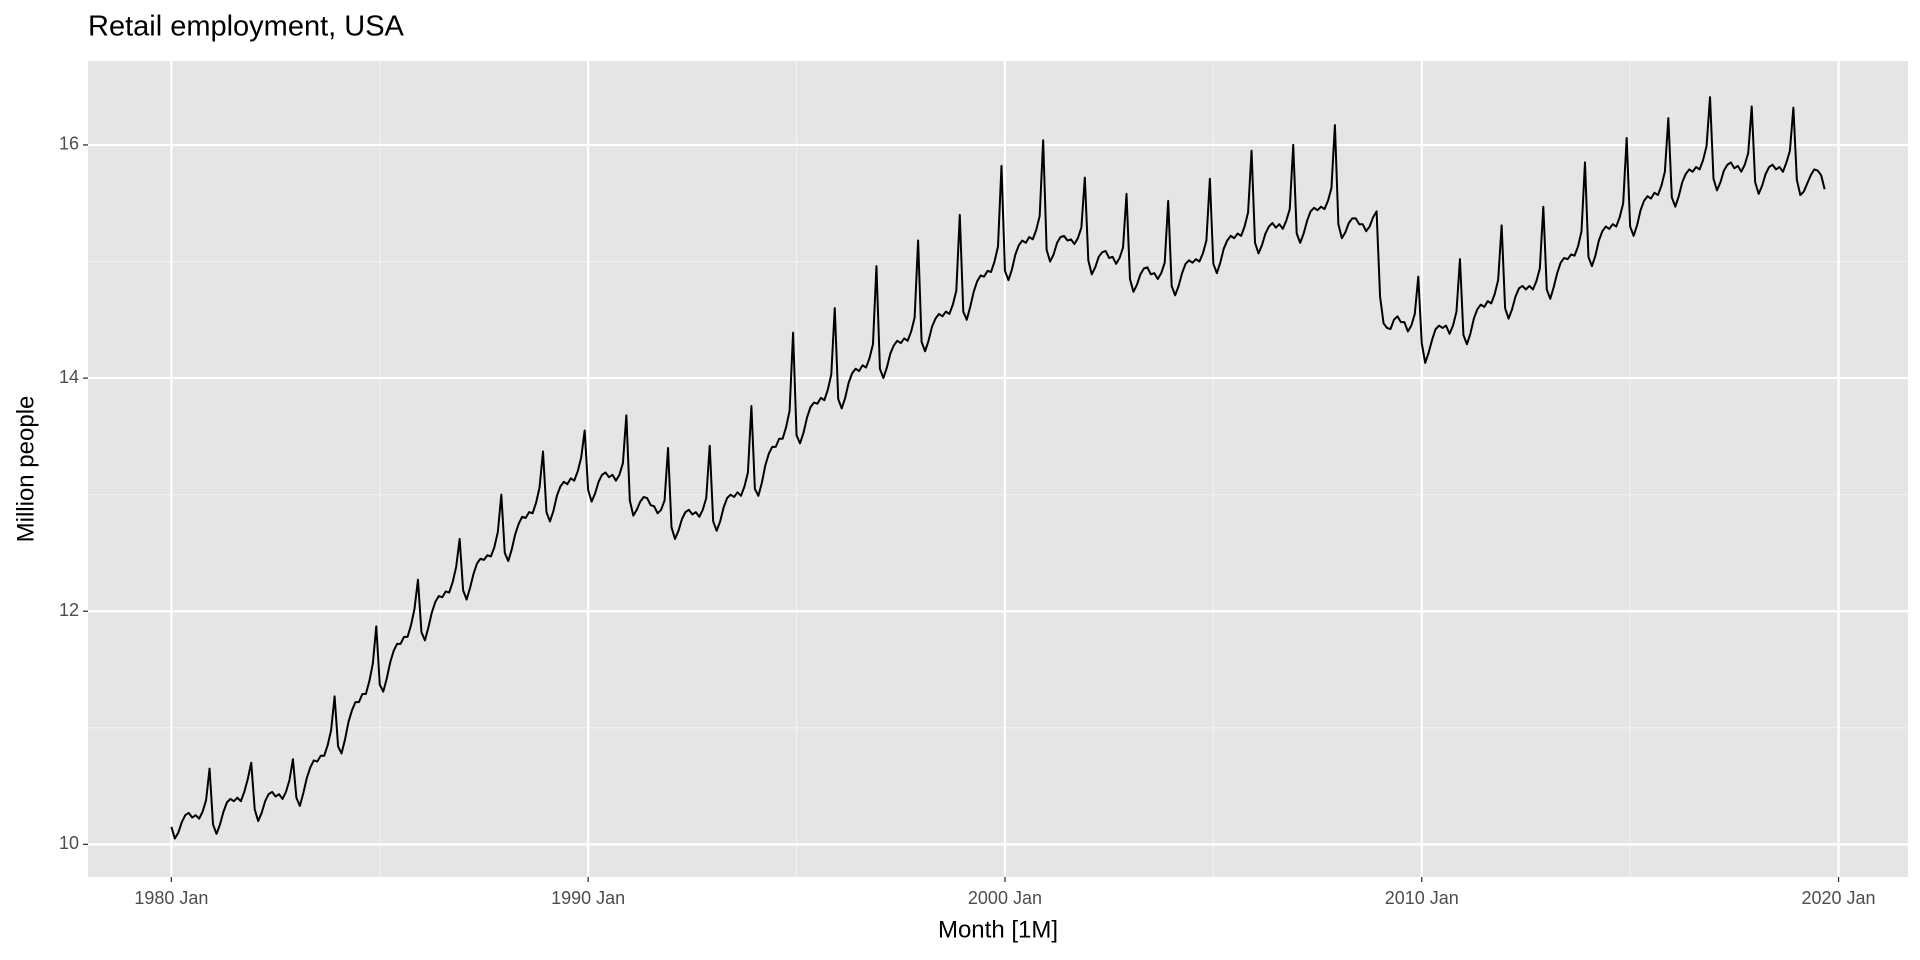  What do you see at coordinates (69, 843) in the screenshot?
I see `y-tick-label: 10` at bounding box center [69, 843].